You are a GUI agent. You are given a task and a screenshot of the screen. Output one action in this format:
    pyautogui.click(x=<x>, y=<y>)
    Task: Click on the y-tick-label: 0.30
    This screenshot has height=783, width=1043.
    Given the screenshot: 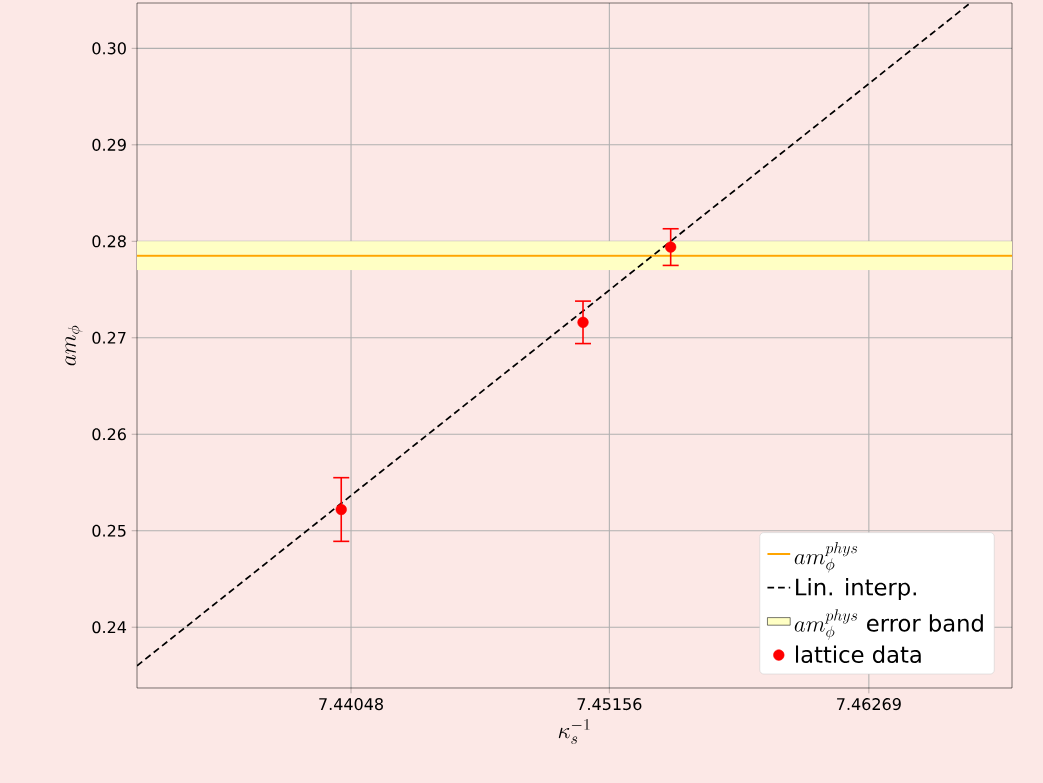 What is the action you would take?
    pyautogui.click(x=109, y=48)
    